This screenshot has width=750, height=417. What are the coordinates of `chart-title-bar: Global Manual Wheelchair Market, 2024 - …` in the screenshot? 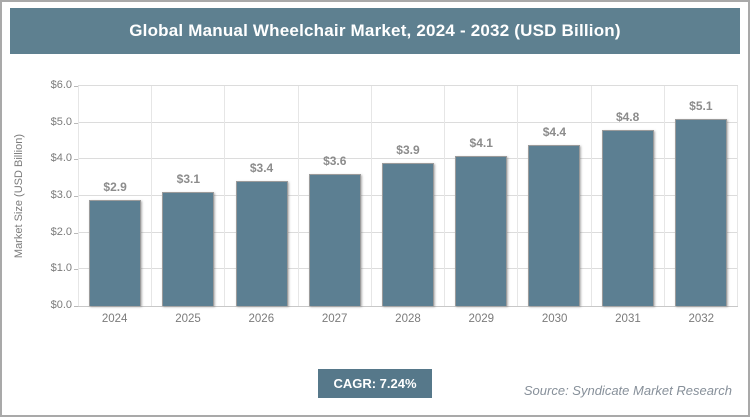 It's located at (375, 31).